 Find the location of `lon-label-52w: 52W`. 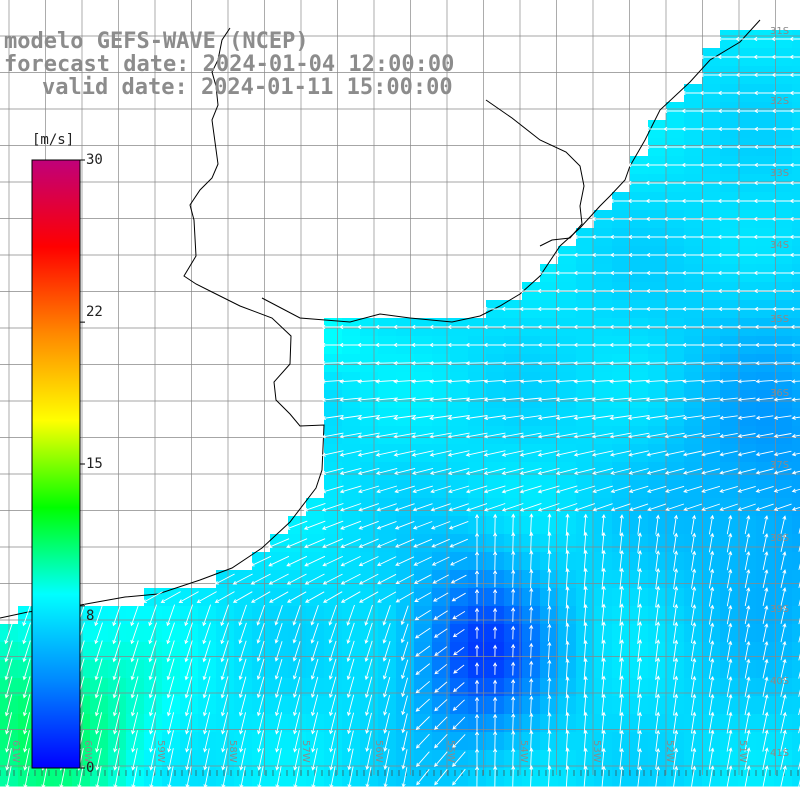

lon-label-52w: 52W is located at coordinates (669, 751).